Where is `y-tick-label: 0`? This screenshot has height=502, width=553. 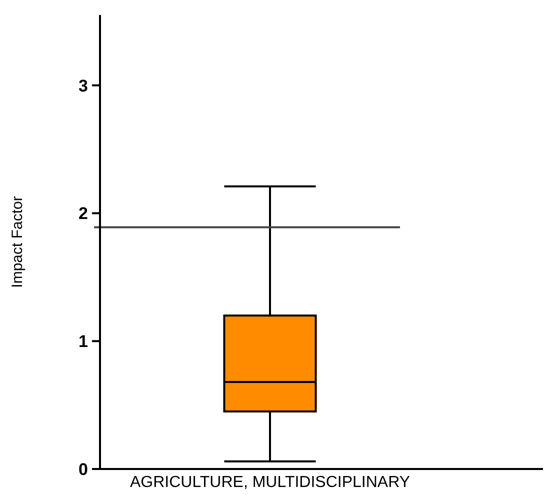
y-tick-label: 0 is located at coordinates (83, 469).